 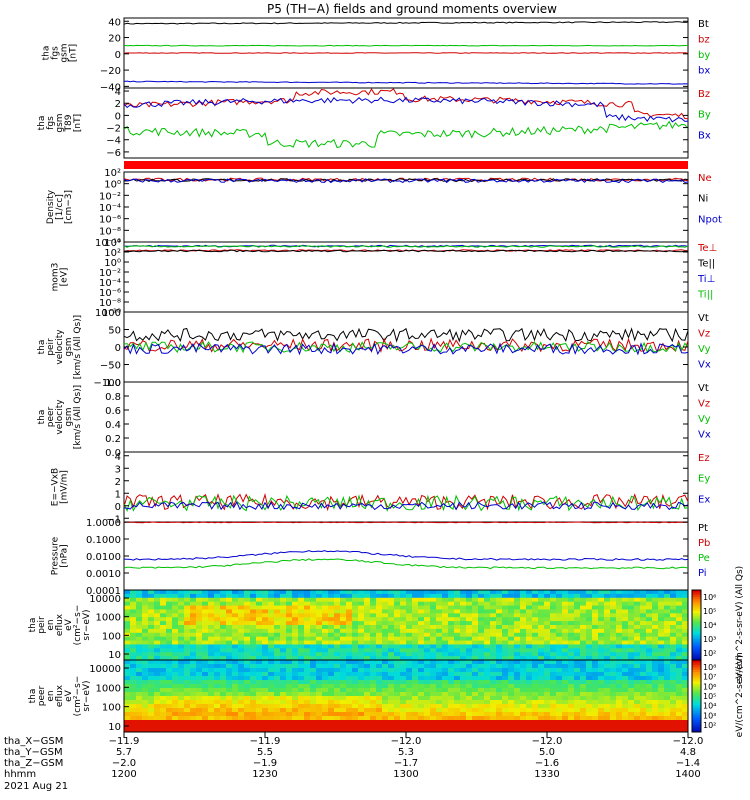 What do you see at coordinates (56, 277) in the screenshot?
I see `y-axis-label: mom3` at bounding box center [56, 277].